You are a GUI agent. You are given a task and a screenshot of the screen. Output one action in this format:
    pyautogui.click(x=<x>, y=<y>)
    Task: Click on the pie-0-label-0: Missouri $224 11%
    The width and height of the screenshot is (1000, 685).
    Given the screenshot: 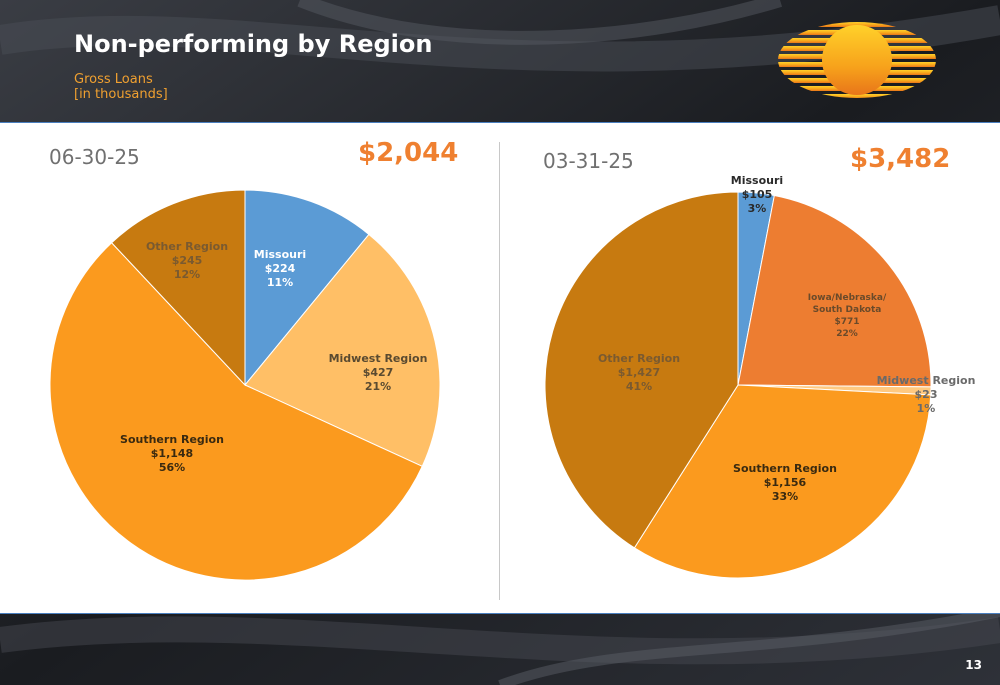 What is the action you would take?
    pyautogui.click(x=280, y=268)
    